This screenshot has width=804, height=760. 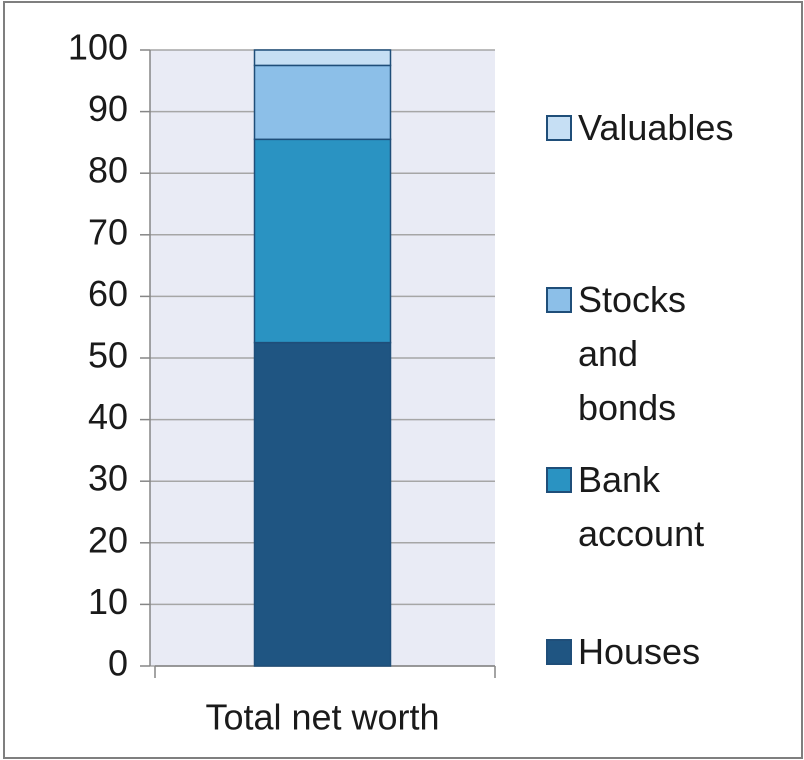 I want to click on legend-item: Houses, so click(x=666, y=652).